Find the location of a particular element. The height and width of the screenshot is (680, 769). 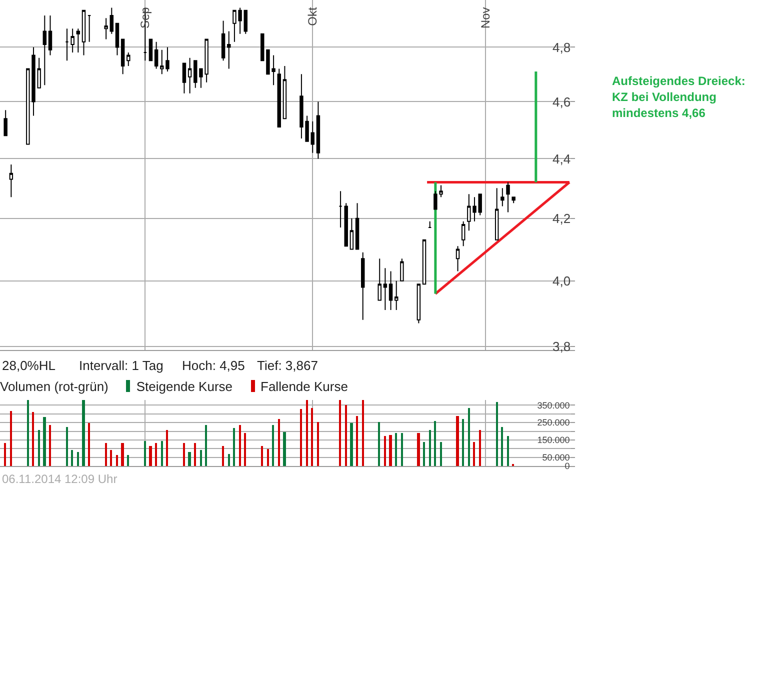

legend-title: Volumen (rot-grün) is located at coordinates (54, 386).